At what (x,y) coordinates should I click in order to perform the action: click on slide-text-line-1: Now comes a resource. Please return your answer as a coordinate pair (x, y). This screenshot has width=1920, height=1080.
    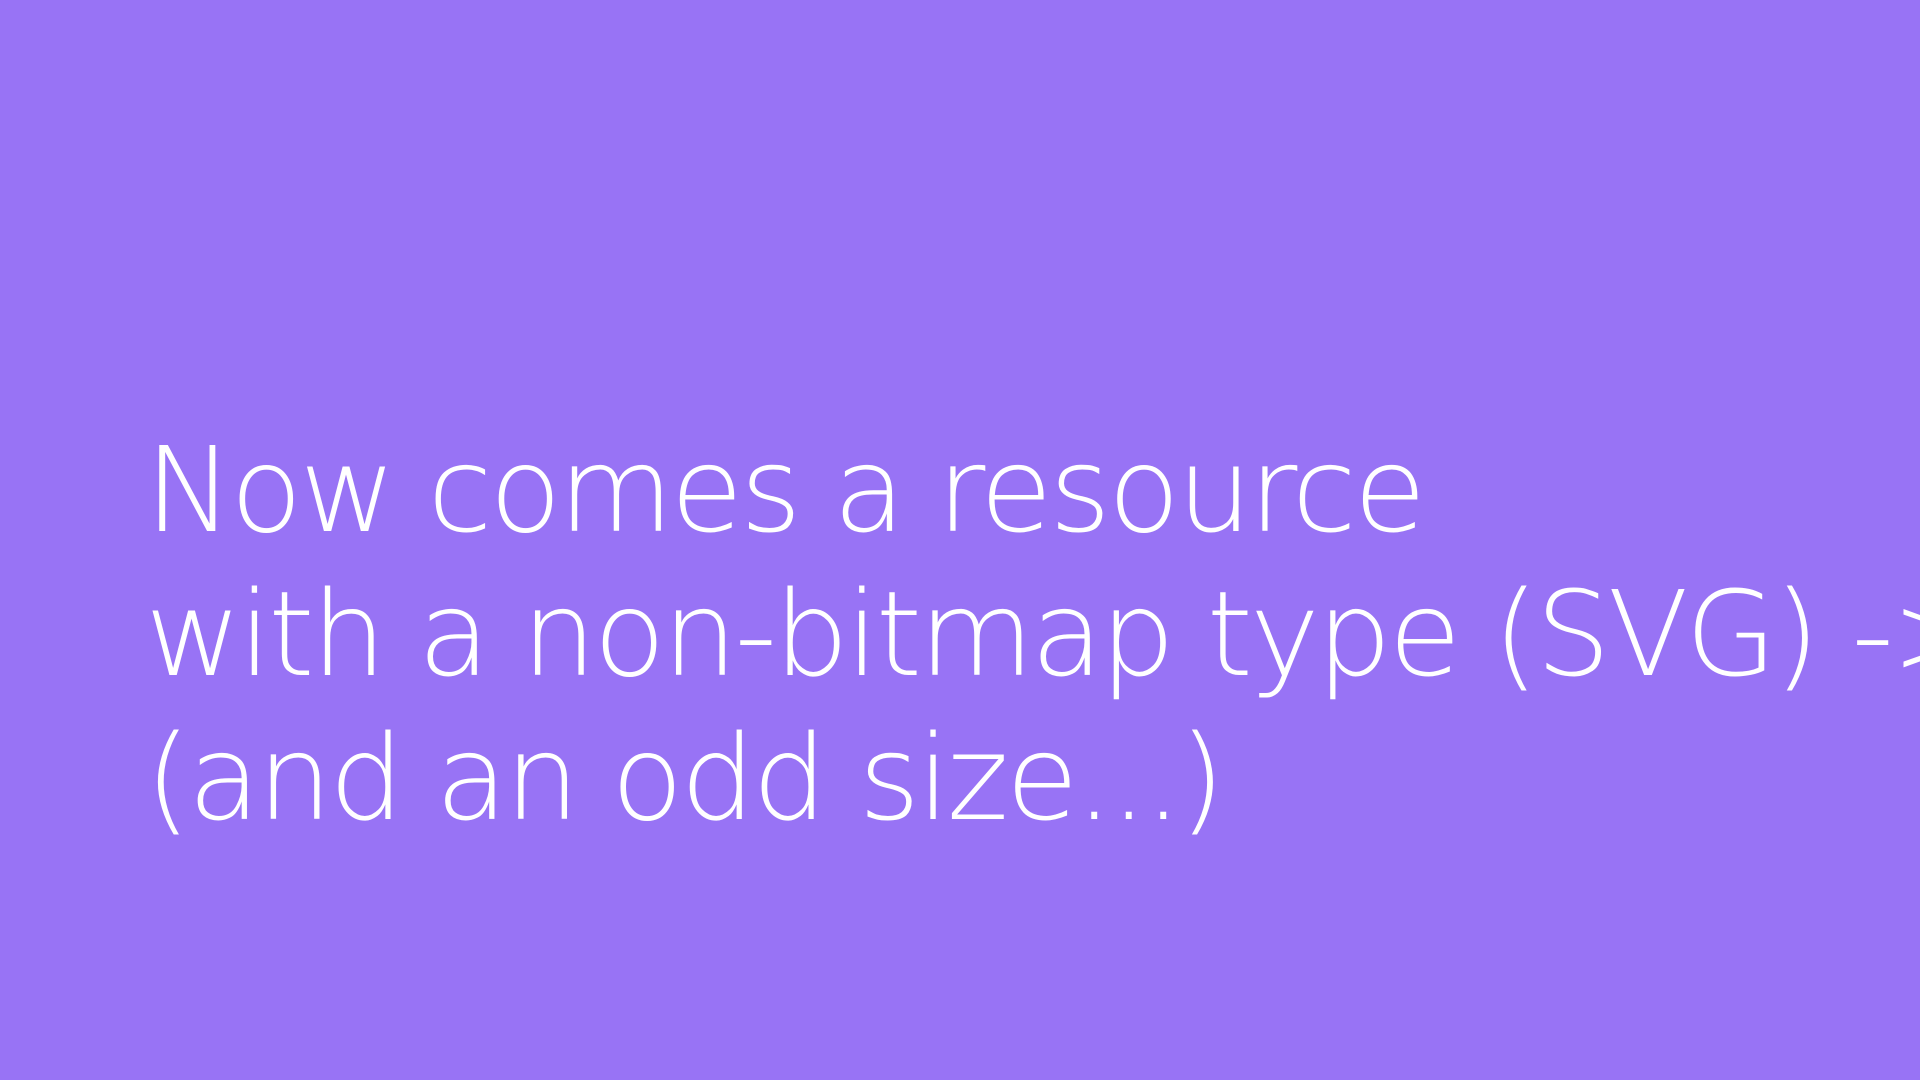
    Looking at the image, I should click on (785, 490).